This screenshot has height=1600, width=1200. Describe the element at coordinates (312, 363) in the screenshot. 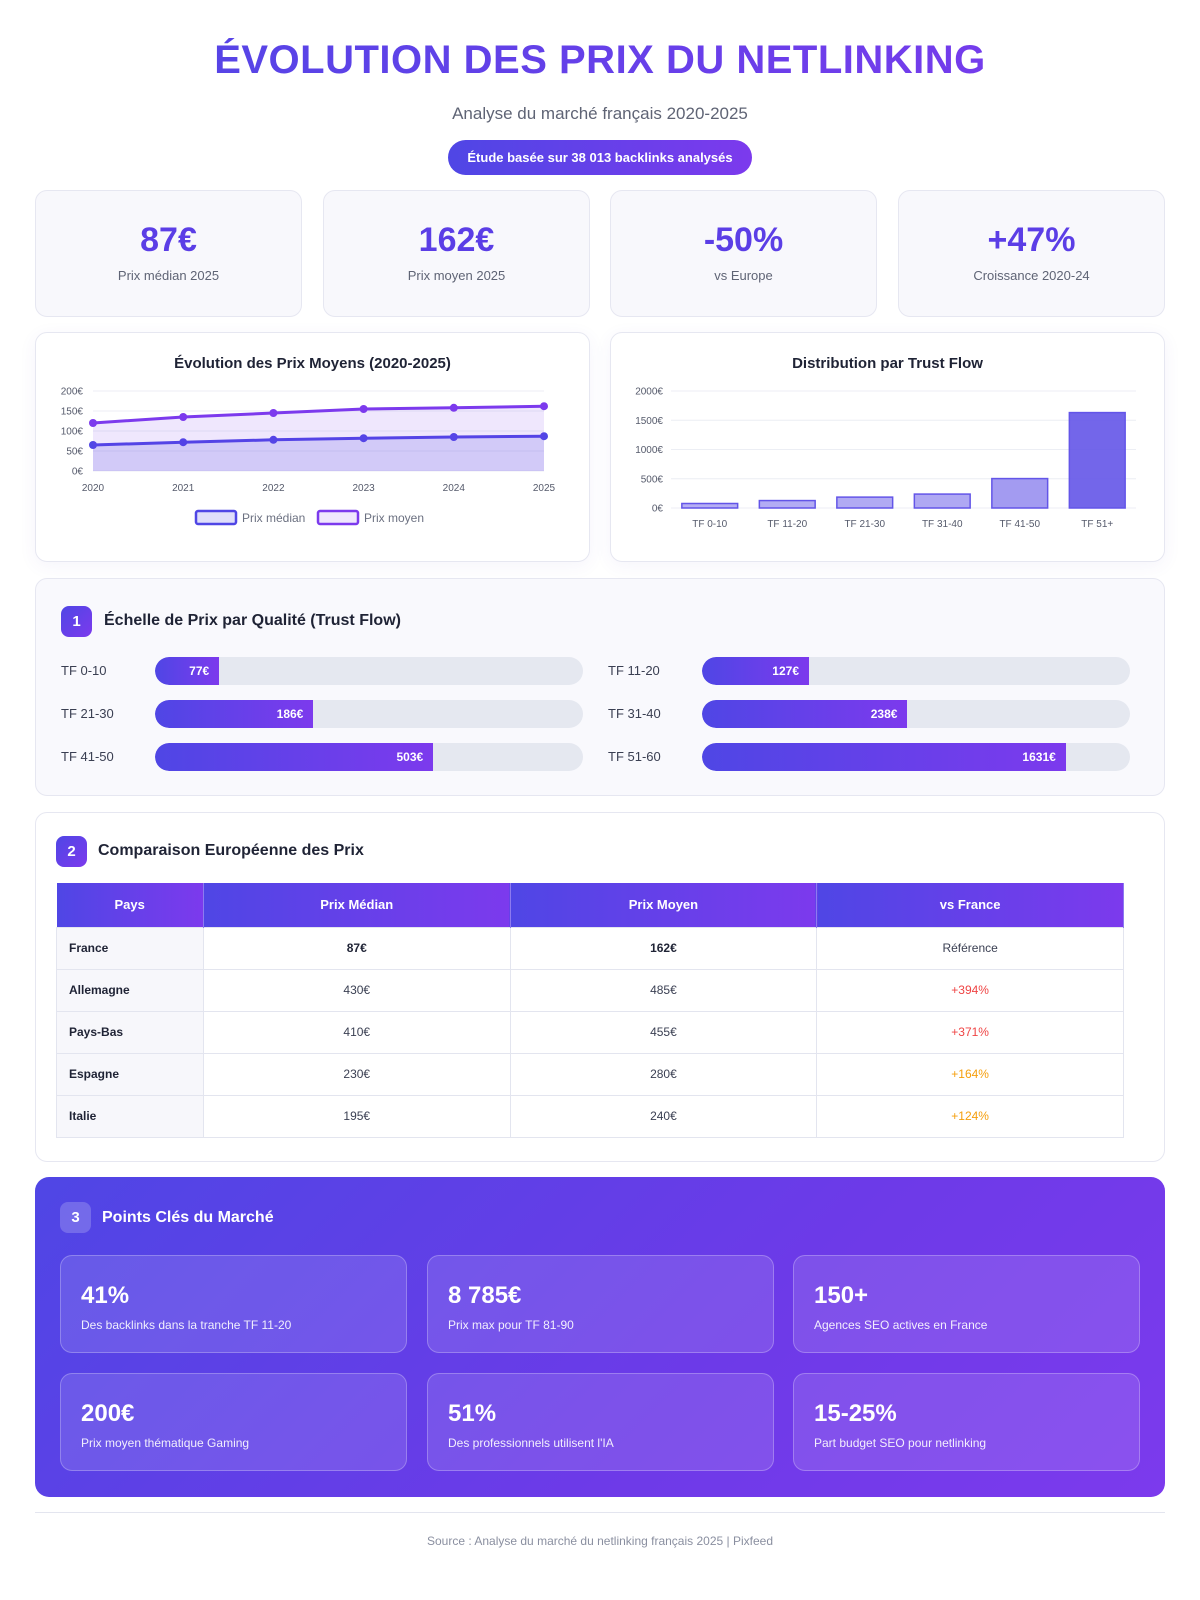

I see `chart-title: Évolution des Prix Moyens (2020-2025)` at that location.